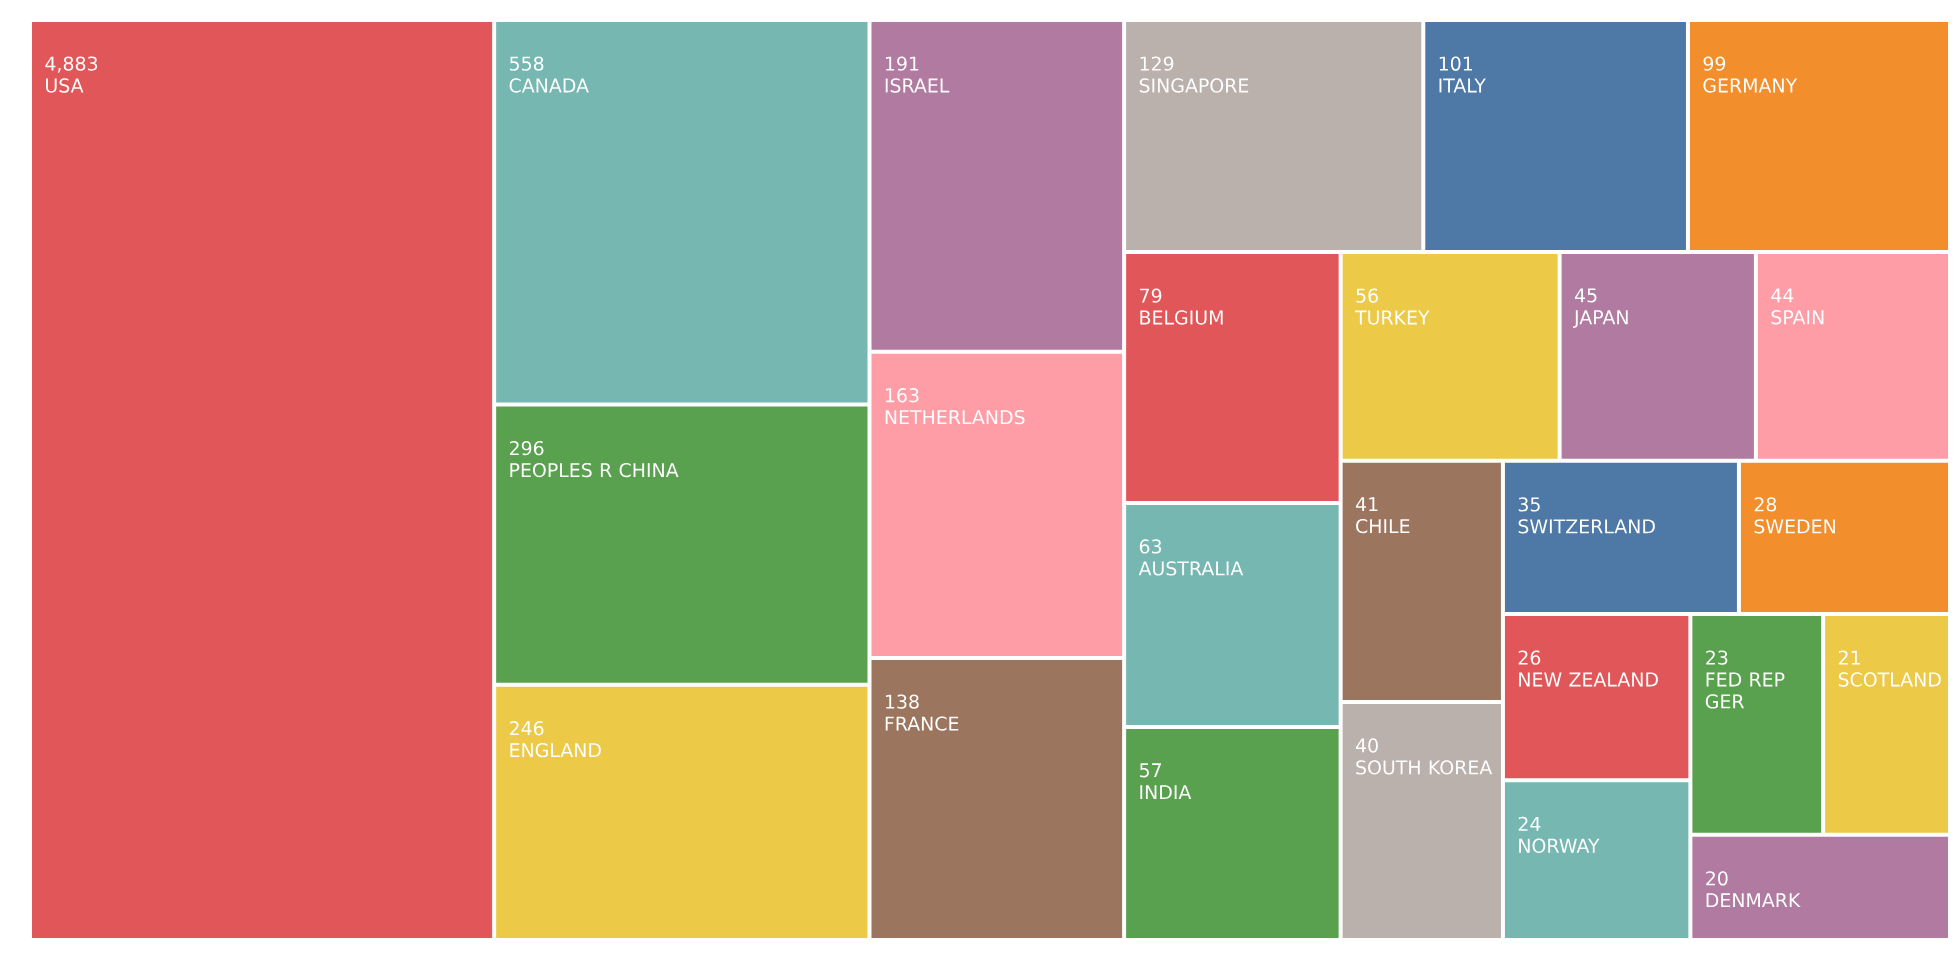  Describe the element at coordinates (1586, 526) in the screenshot. I see `category-label: SWITZERLAND` at that location.